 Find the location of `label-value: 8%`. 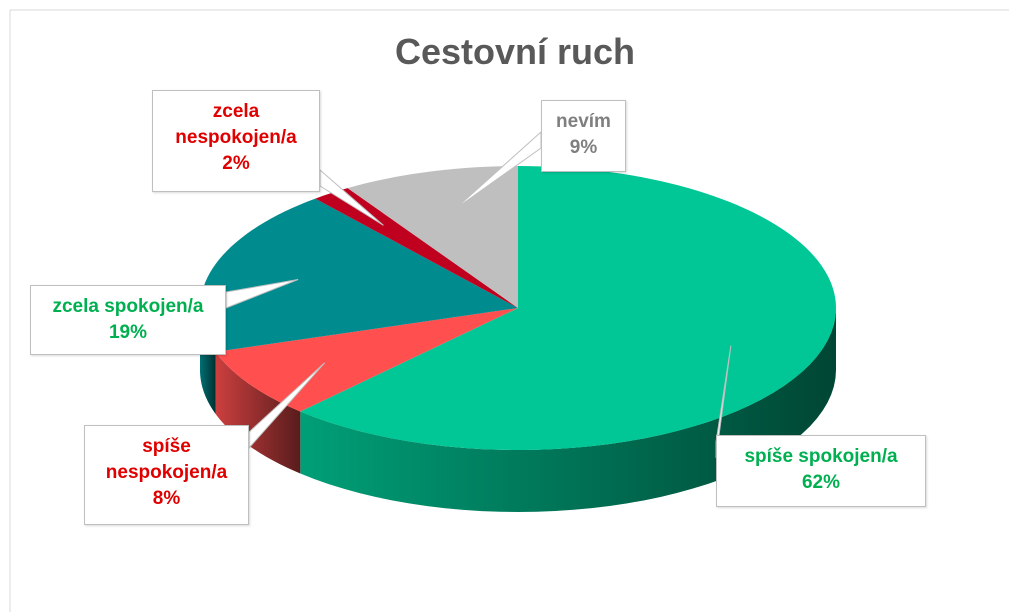

label-value: 8% is located at coordinates (166, 498).